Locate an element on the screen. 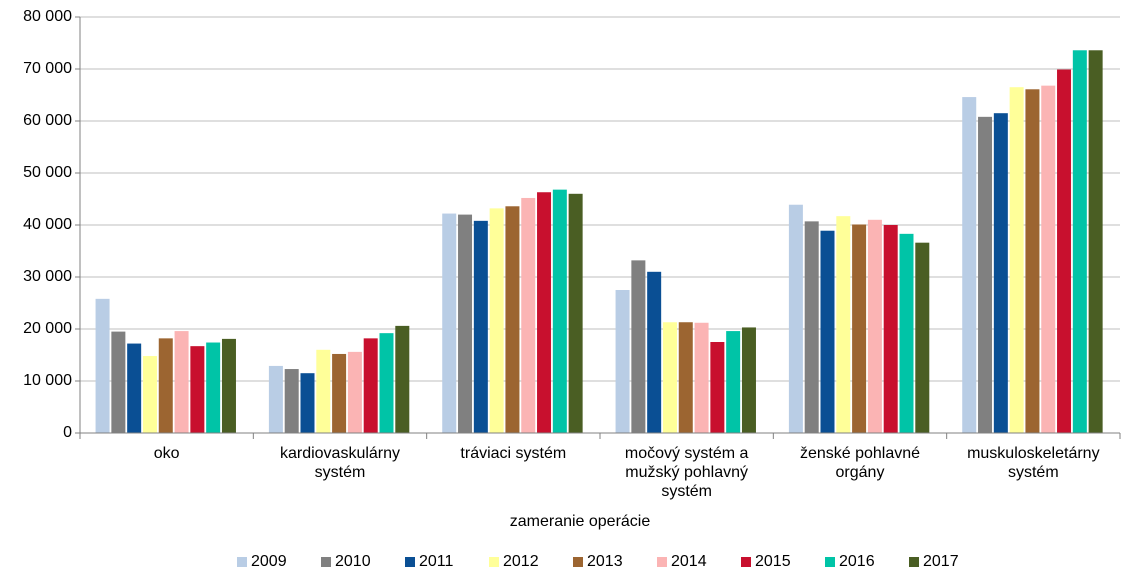 This screenshot has height=572, width=1122. y-tick-label: 0 is located at coordinates (67, 432).